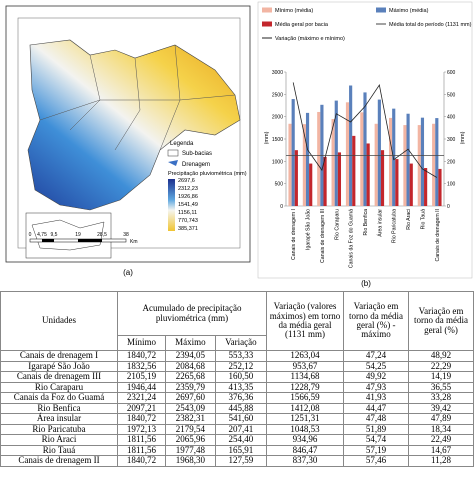  I want to click on y2-axis-label: (mm), so click(463, 137).